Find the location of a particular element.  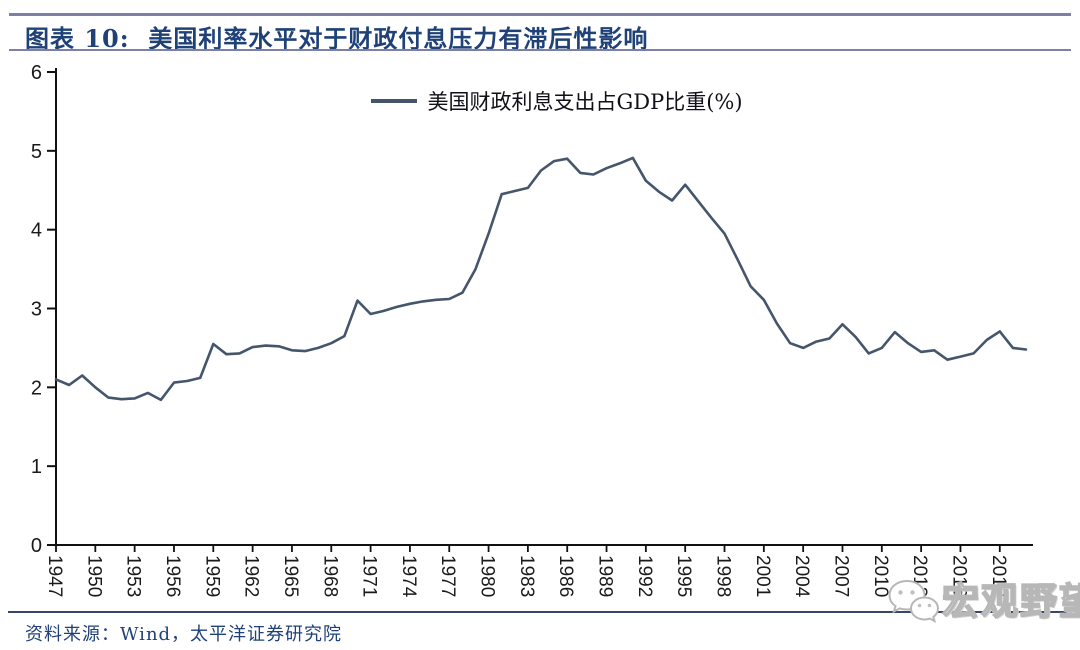

x-tick-label: 1977 is located at coordinates (447, 576).